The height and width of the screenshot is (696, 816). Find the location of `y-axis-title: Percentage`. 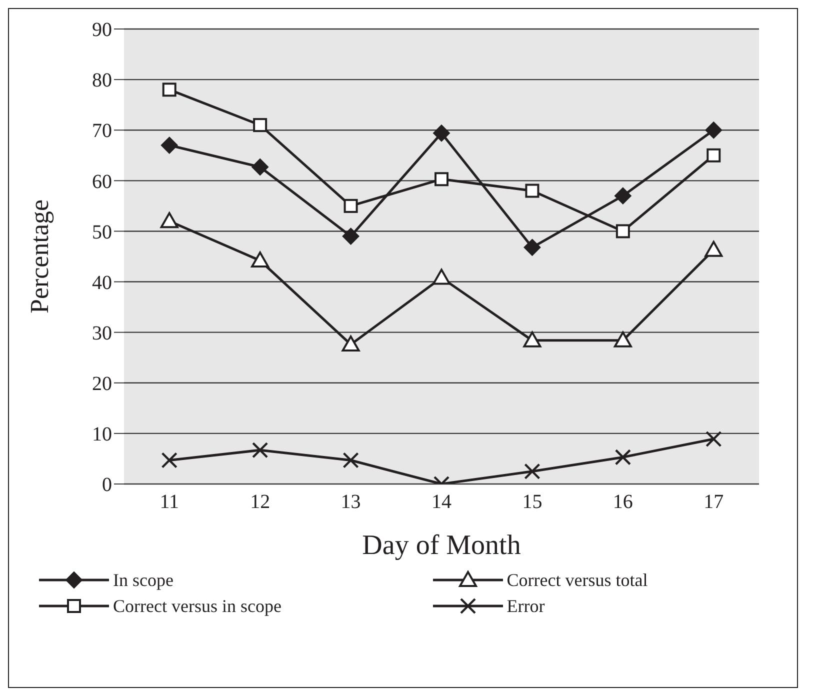

y-axis-title: Percentage is located at coordinates (39, 256).